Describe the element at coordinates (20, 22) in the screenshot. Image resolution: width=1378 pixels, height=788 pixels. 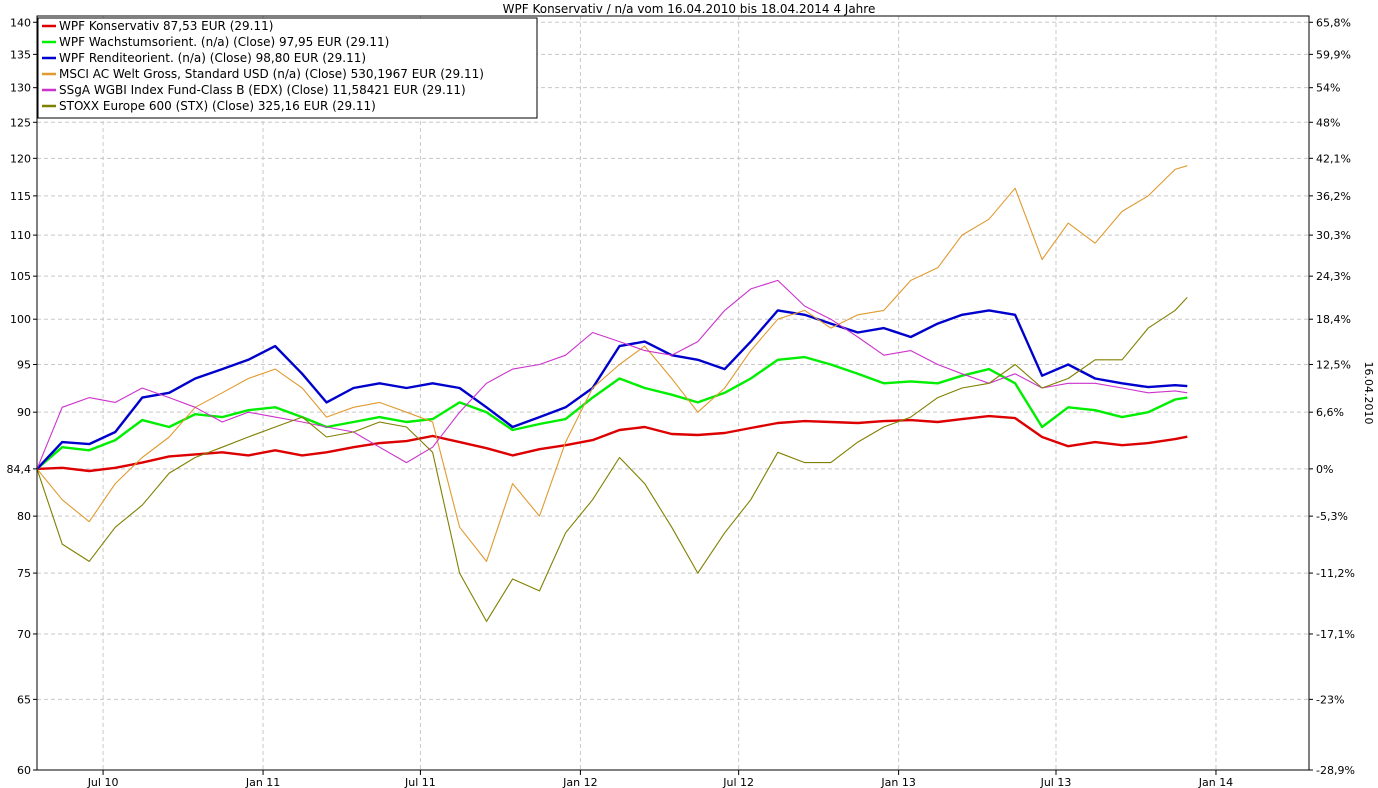
I see `y-tick-label: 140` at that location.